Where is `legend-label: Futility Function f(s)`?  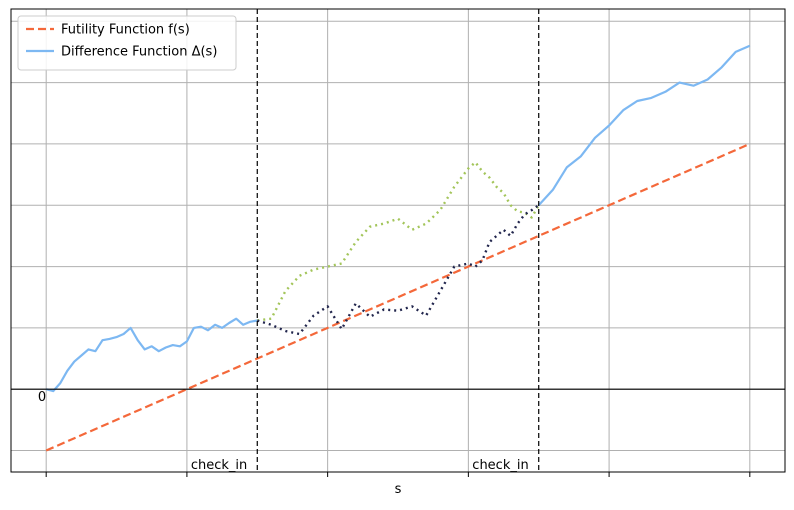 legend-label: Futility Function f(s) is located at coordinates (125, 30).